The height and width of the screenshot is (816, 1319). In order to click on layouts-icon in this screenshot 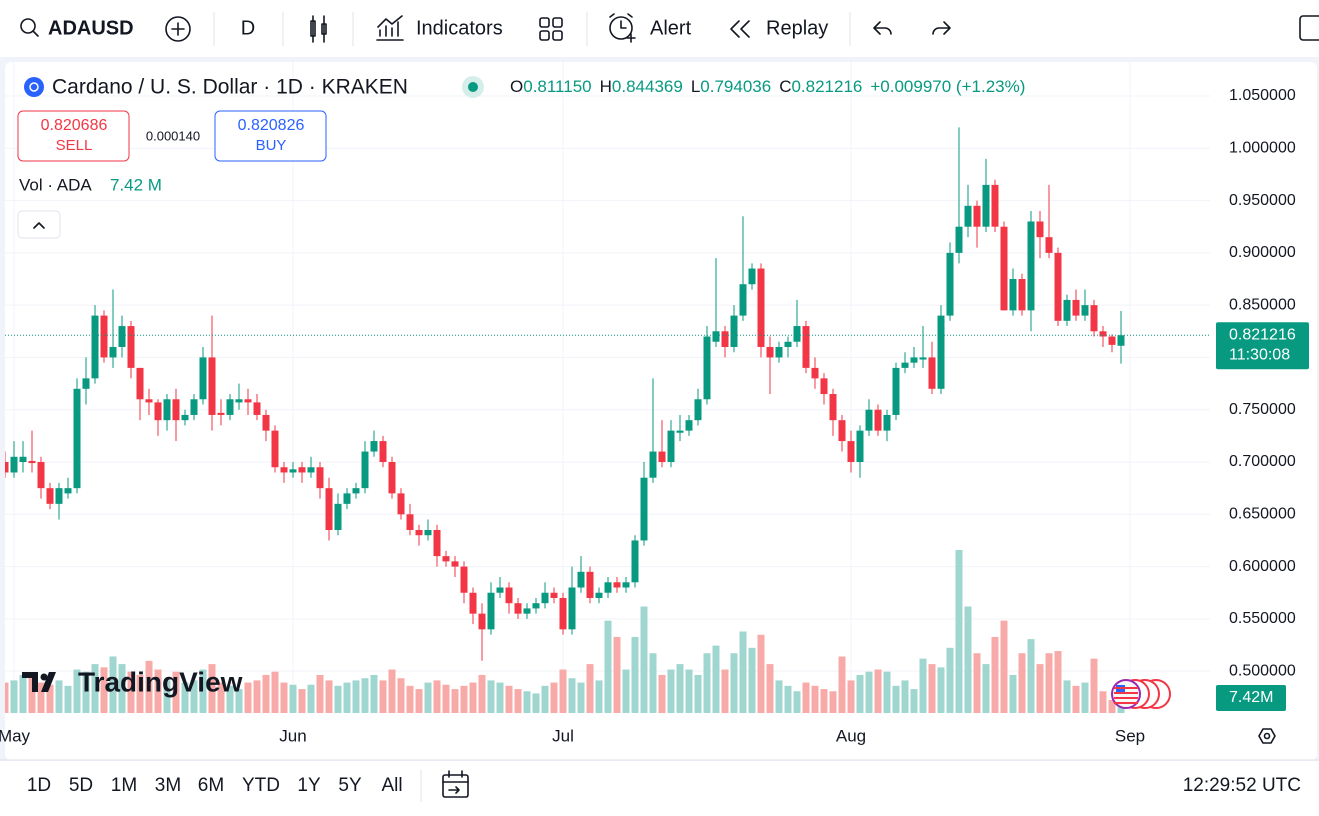, I will do `click(551, 29)`.